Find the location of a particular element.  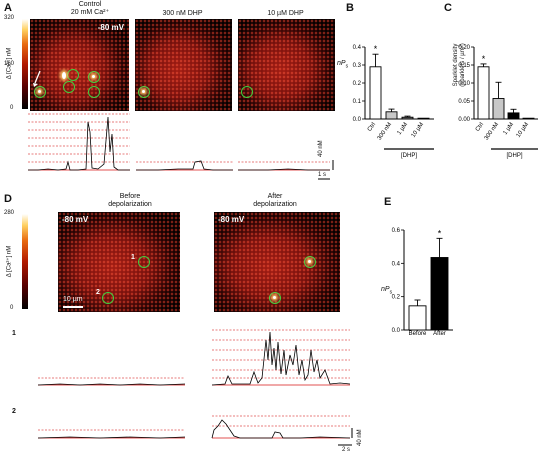

colorbar-a-mid: 160 is located at coordinates (9, 64).